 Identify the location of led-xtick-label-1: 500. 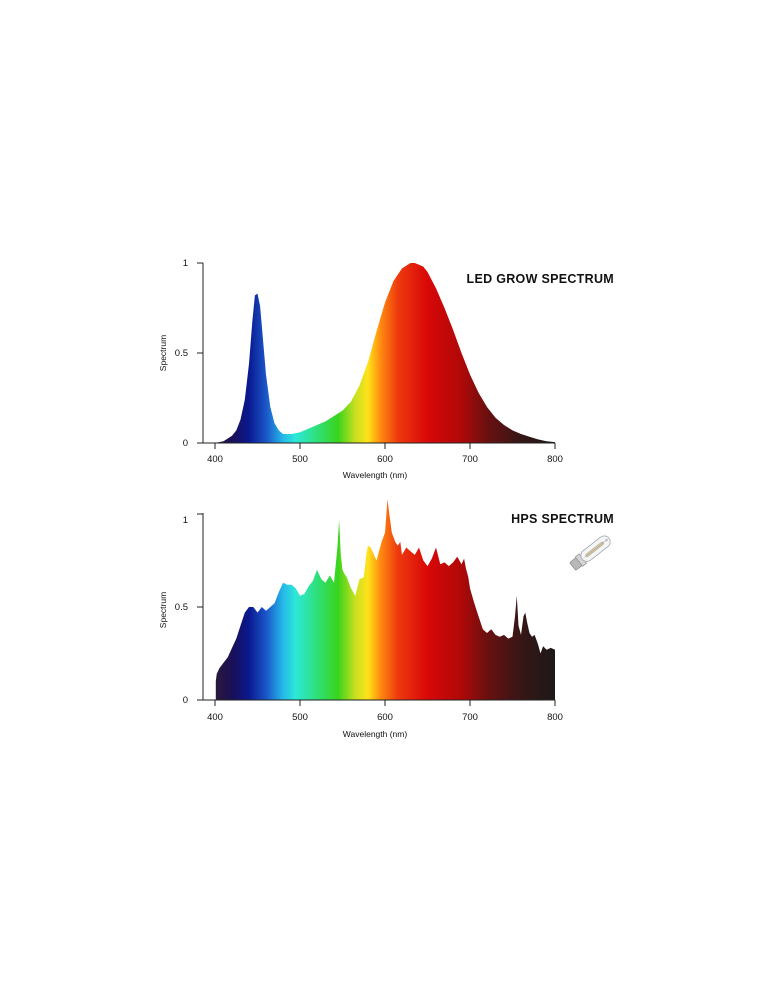
(300, 459).